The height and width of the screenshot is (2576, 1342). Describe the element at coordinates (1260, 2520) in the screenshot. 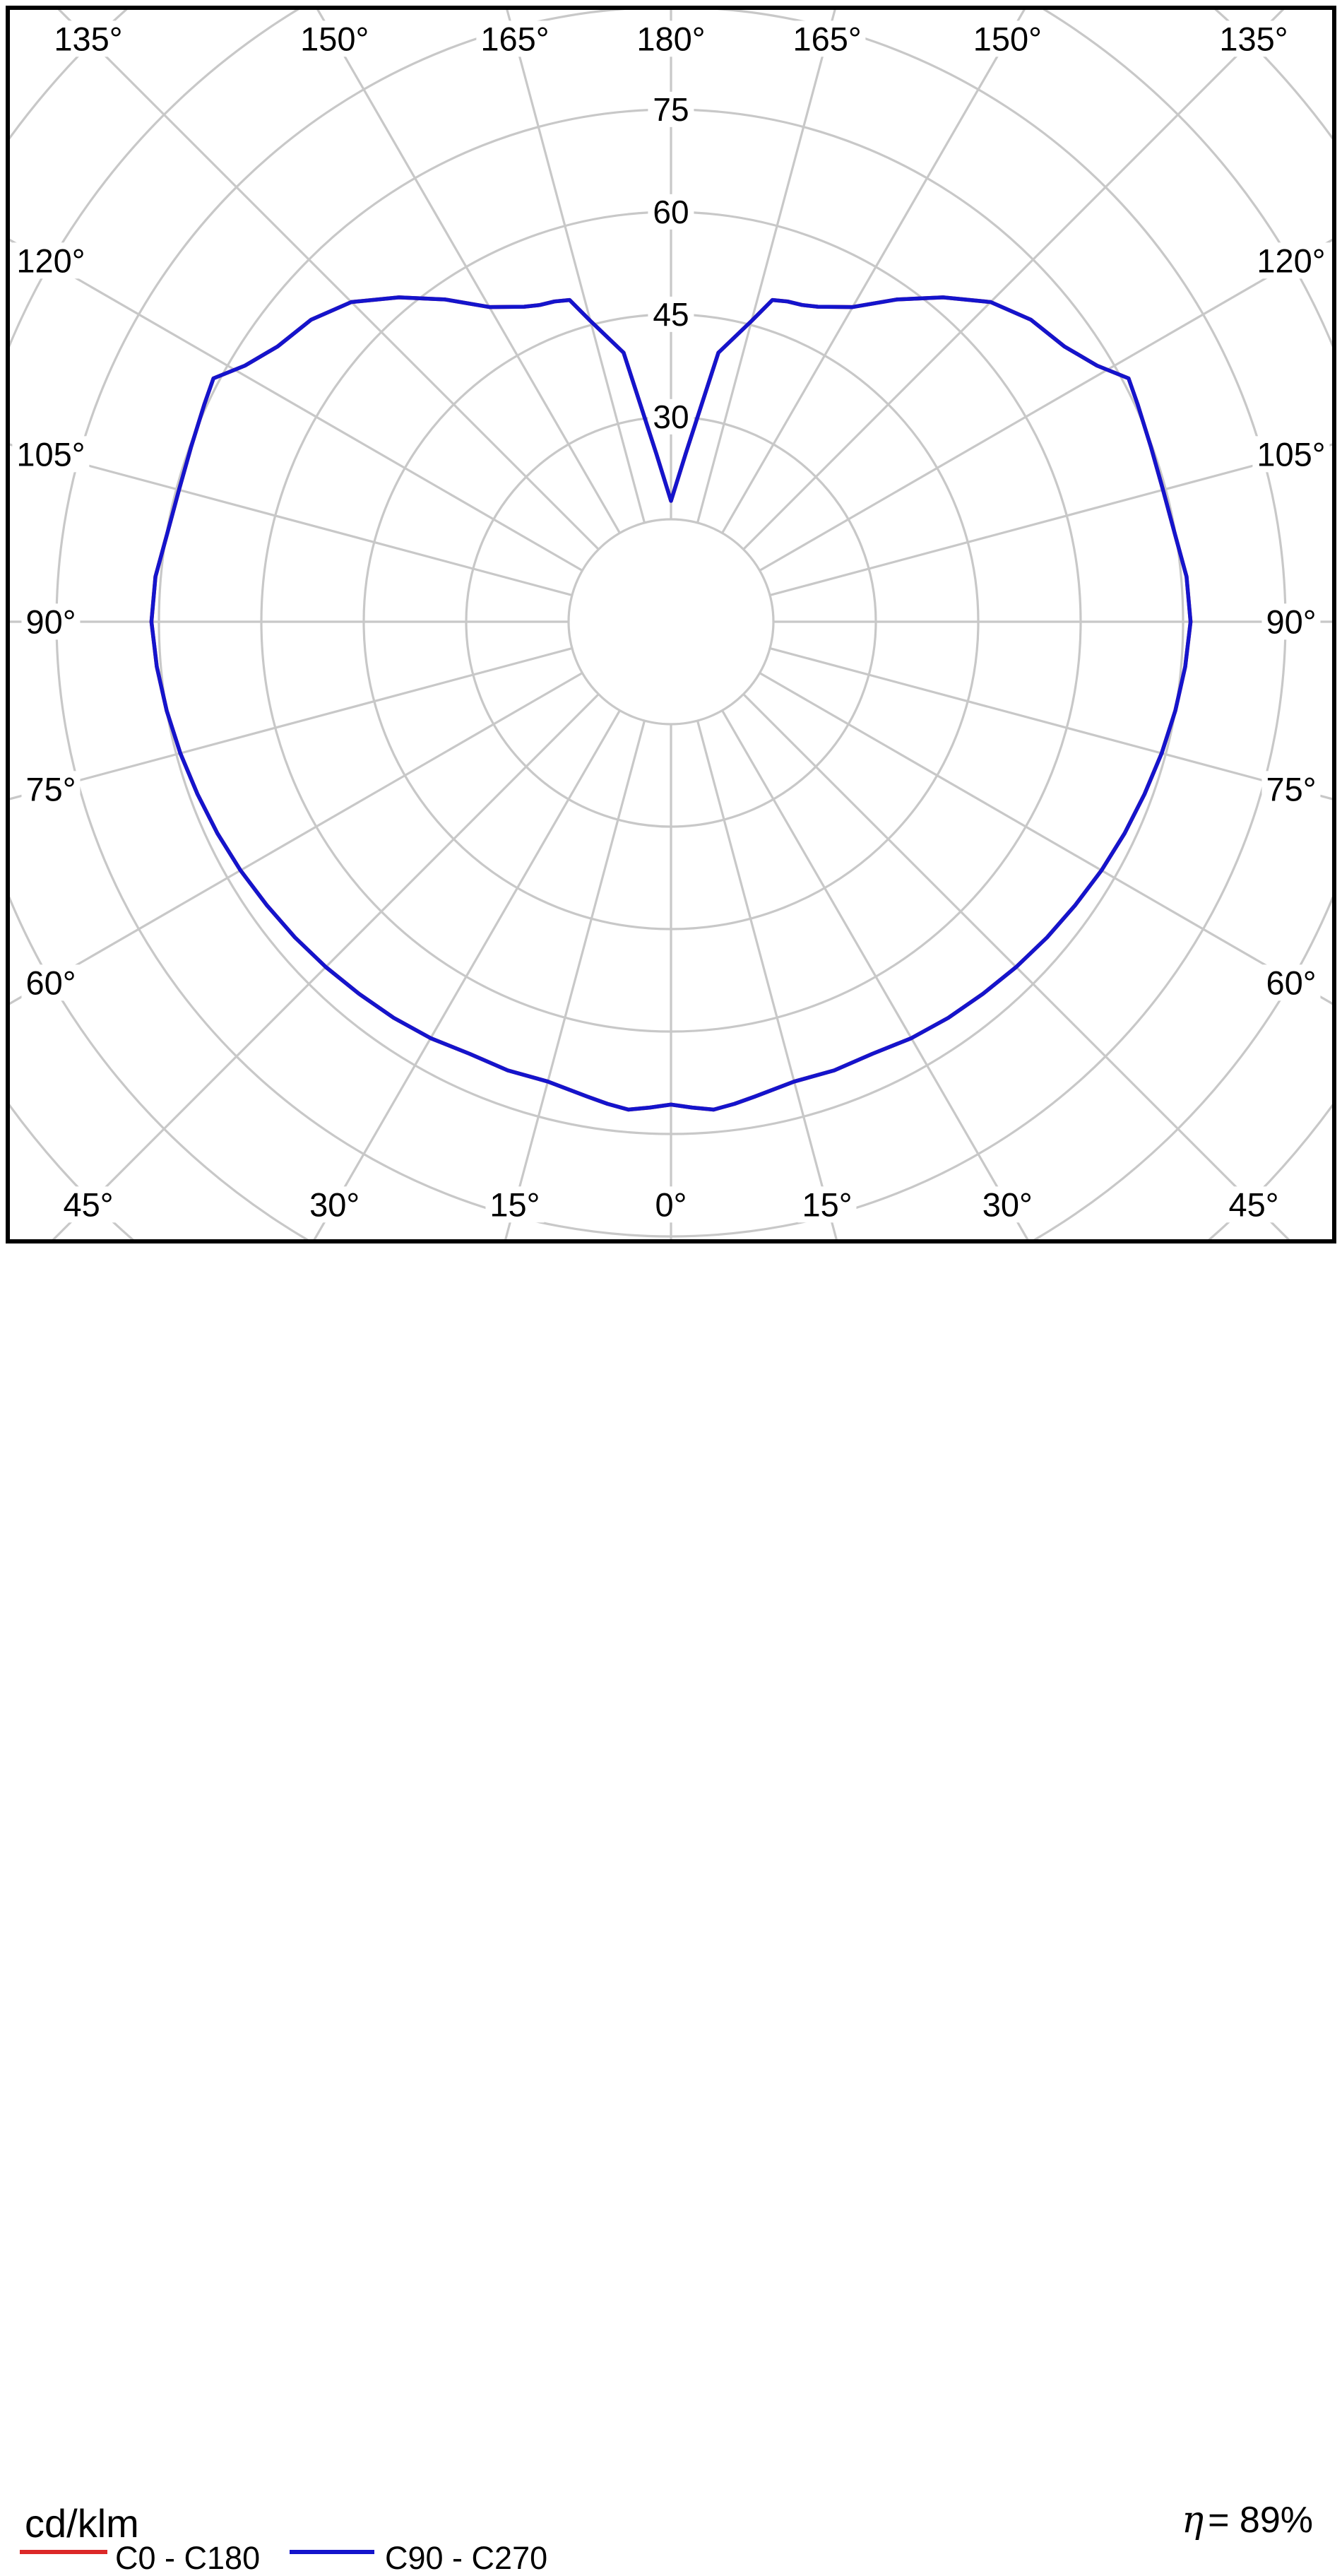

I see `efficiency-value: = 89%` at that location.